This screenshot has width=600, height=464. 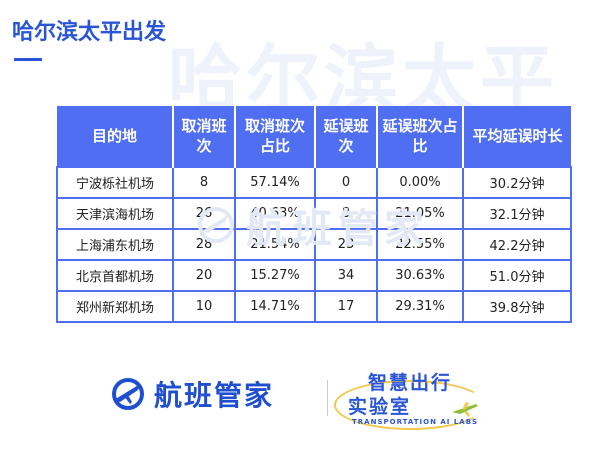 What do you see at coordinates (275, 213) in the screenshot?
I see `cell-cancelled-ratio: 40.63%` at bounding box center [275, 213].